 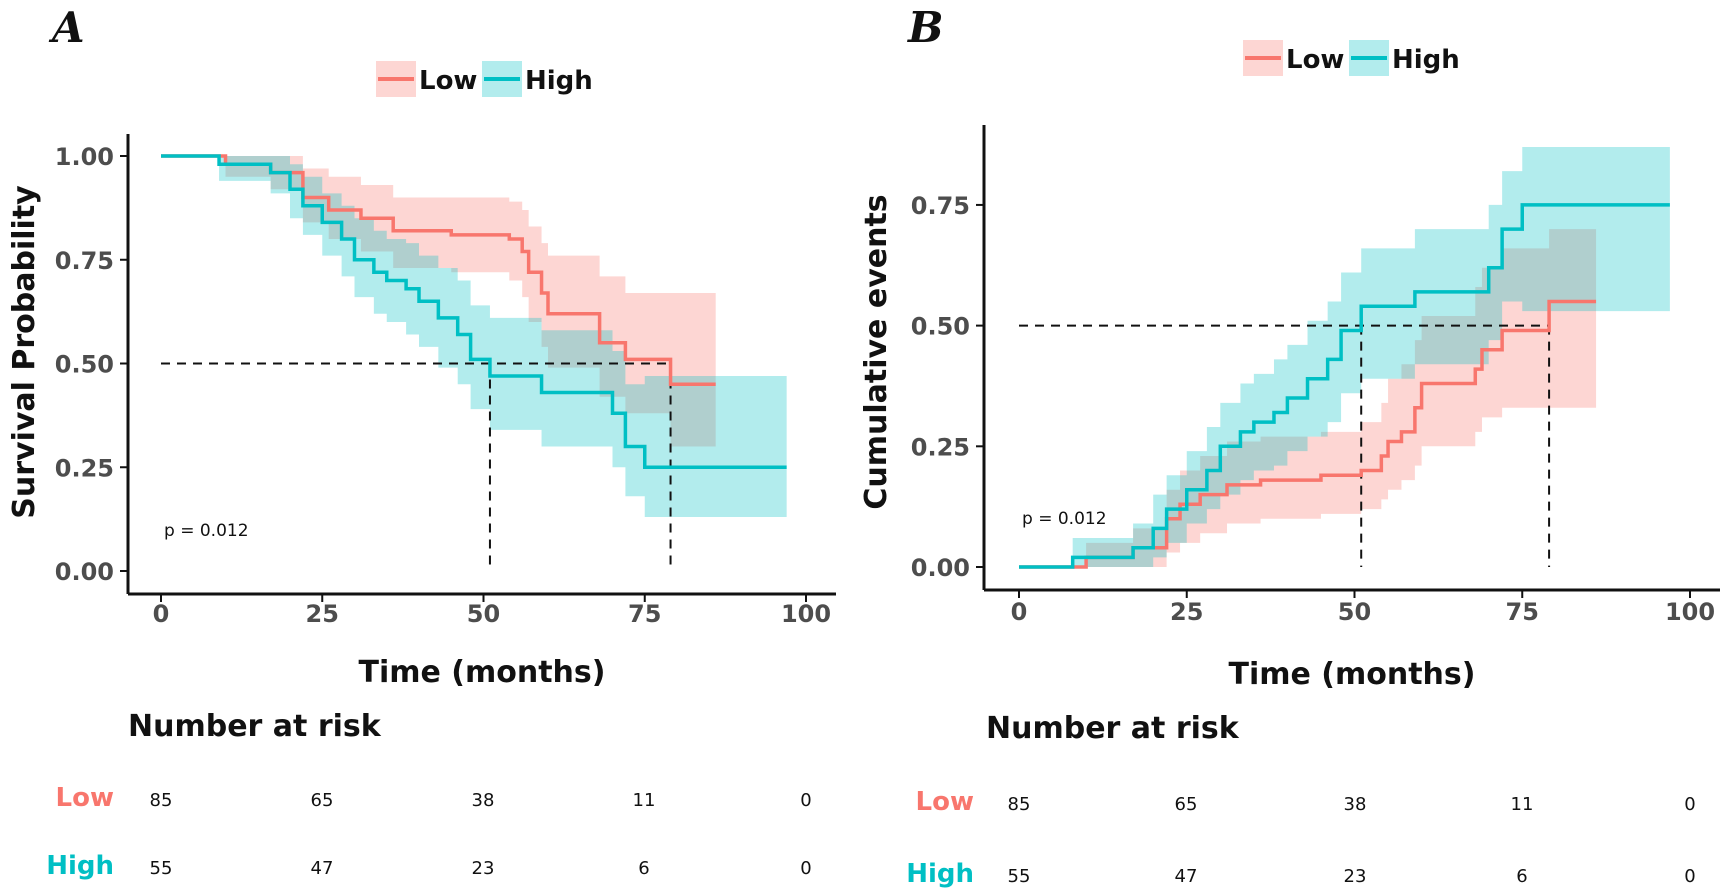 I want to click on panel-a-risk-values: 85 65 38 11 0 55 47 23 6 0, so click(x=481, y=834).